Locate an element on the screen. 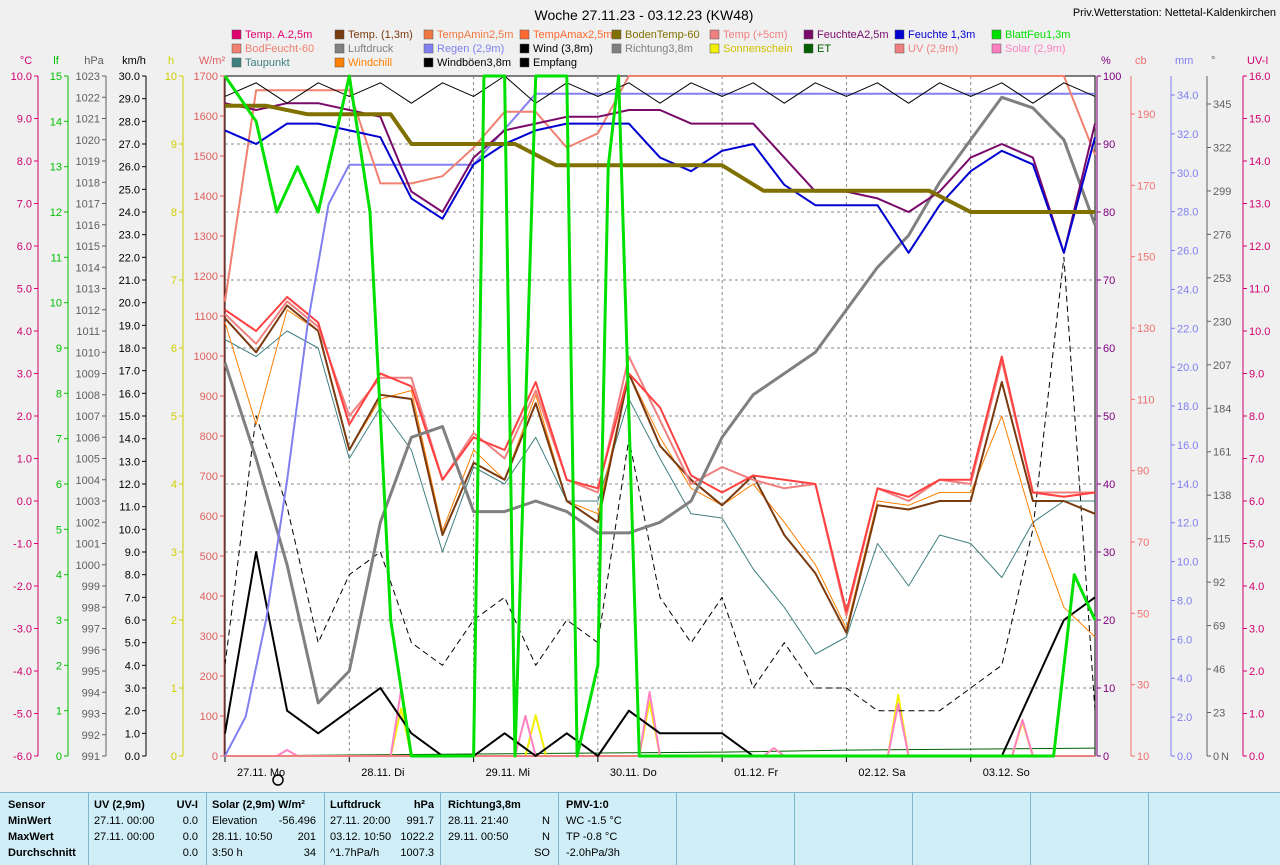 The image size is (1280, 865). table-header: Richtung3,8m is located at coordinates (484, 805).